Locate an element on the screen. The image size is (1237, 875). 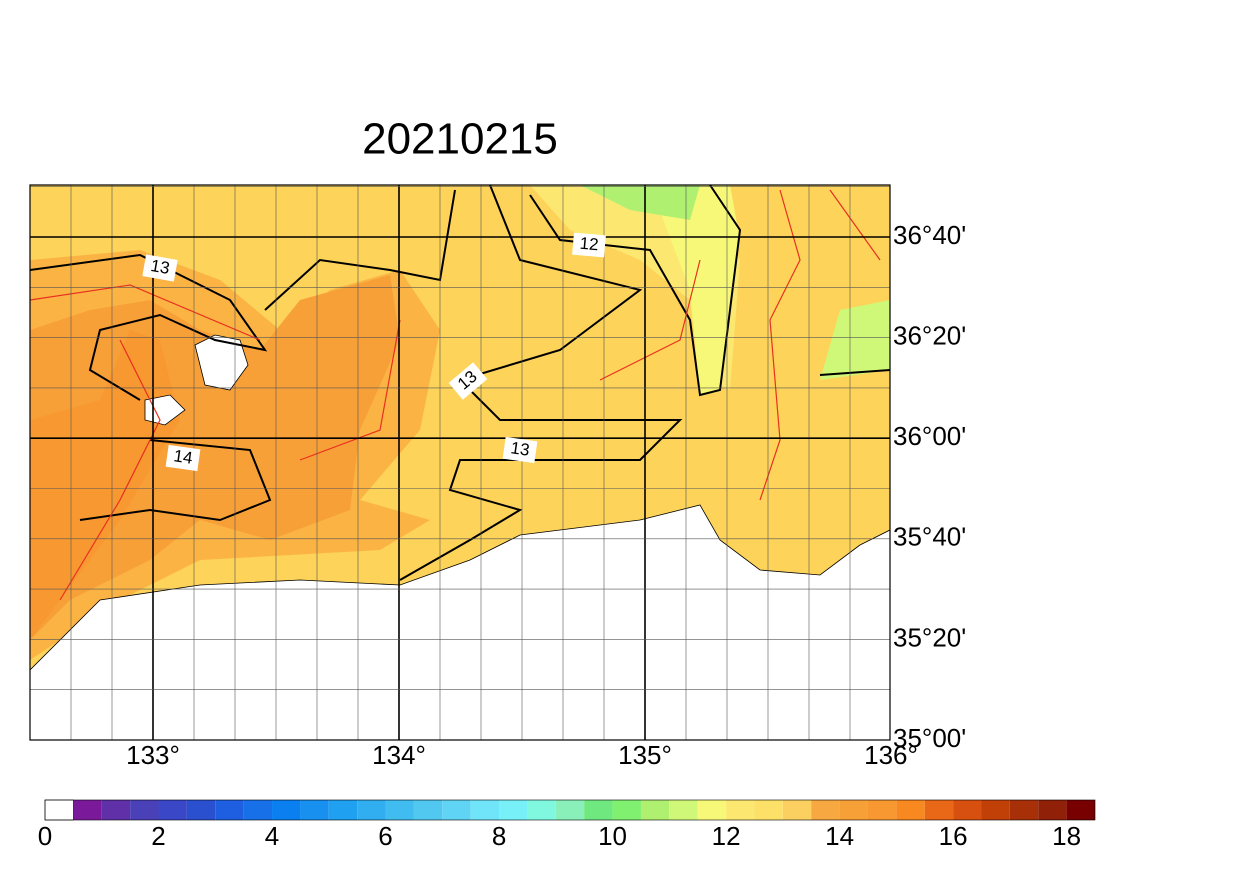
colorbar-label: 14 is located at coordinates (839, 836).